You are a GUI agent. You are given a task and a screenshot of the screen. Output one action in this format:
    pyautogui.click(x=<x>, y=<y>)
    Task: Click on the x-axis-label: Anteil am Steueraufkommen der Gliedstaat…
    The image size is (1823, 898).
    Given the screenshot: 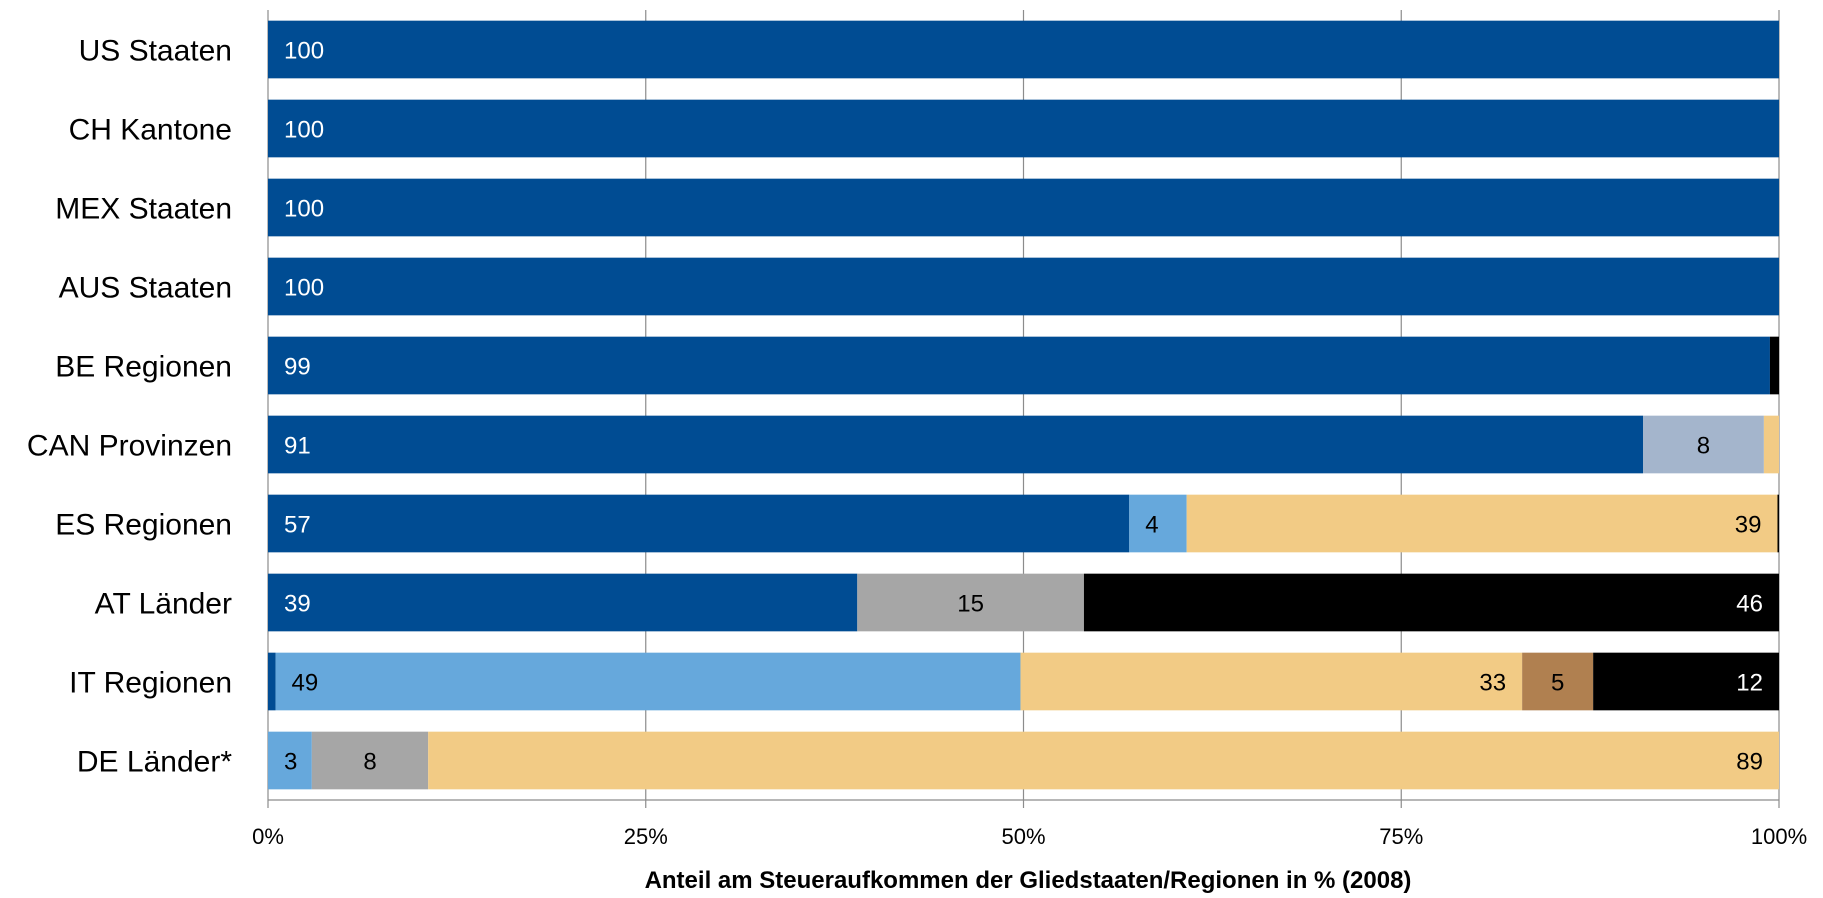 What is the action you would take?
    pyautogui.click(x=1028, y=880)
    